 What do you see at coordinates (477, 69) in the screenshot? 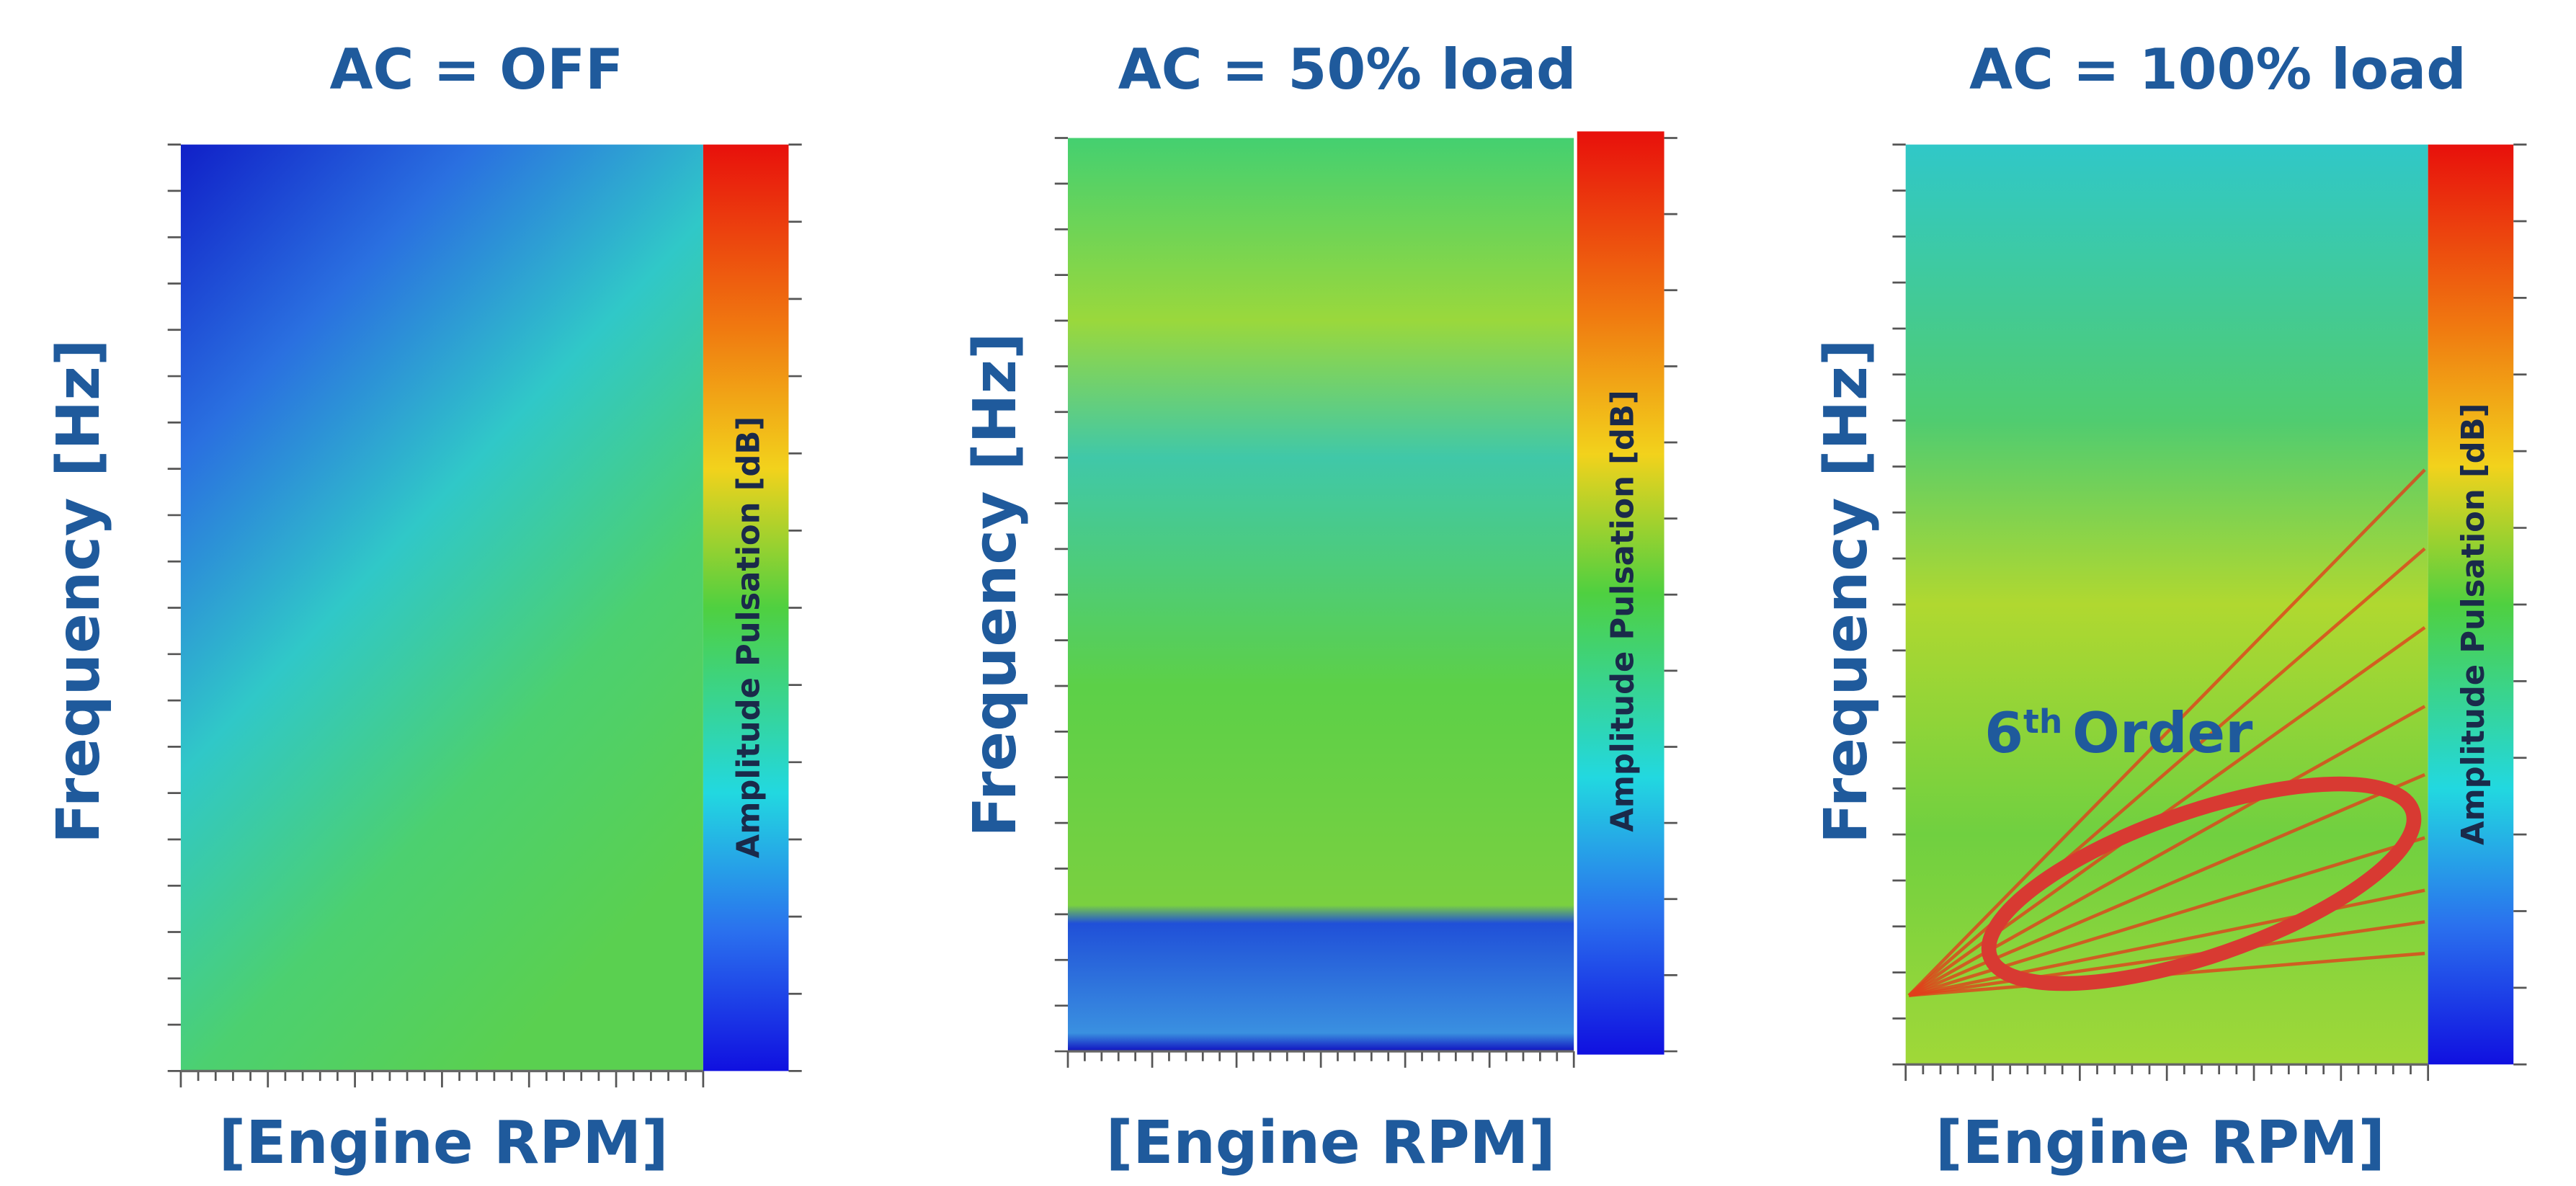
I see `panel-title: AC = OFF` at bounding box center [477, 69].